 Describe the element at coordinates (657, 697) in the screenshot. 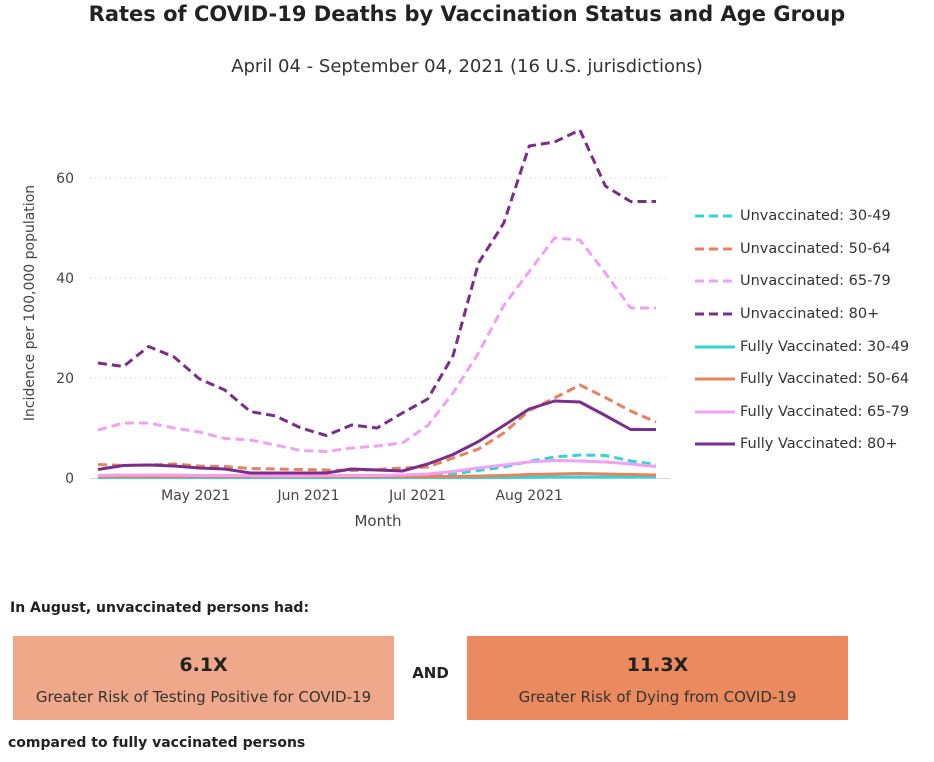

I see `risk-card-label: Greater Risk of Dying from COVID-19` at that location.